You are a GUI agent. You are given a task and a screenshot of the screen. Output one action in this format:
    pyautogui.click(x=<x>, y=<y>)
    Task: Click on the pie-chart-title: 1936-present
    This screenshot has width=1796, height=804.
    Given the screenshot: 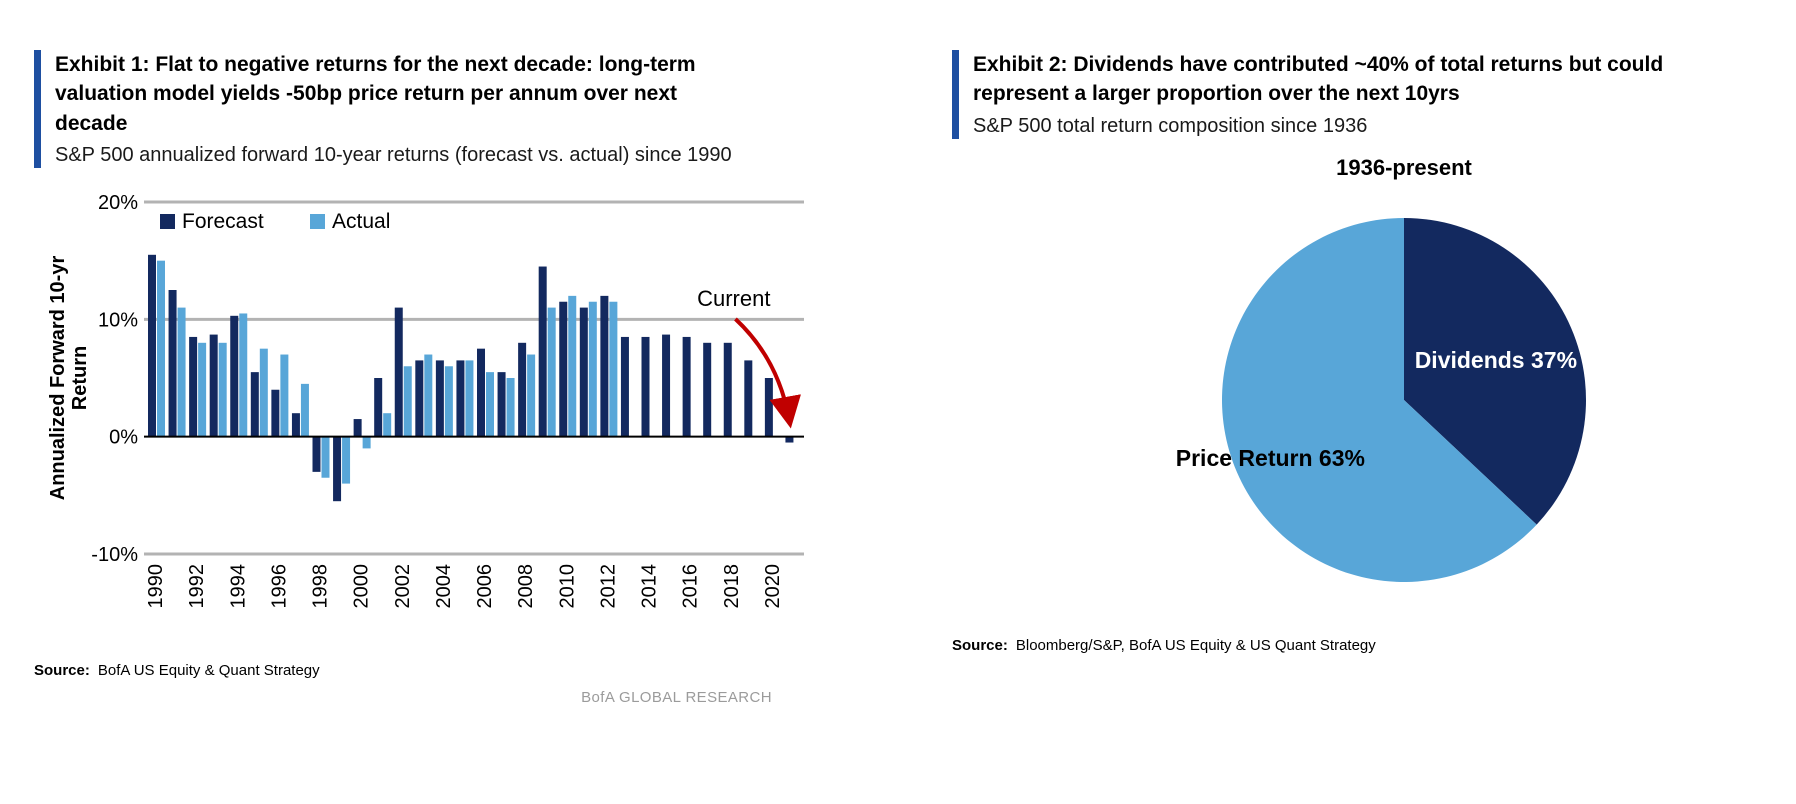 What is the action you would take?
    pyautogui.click(x=1404, y=167)
    